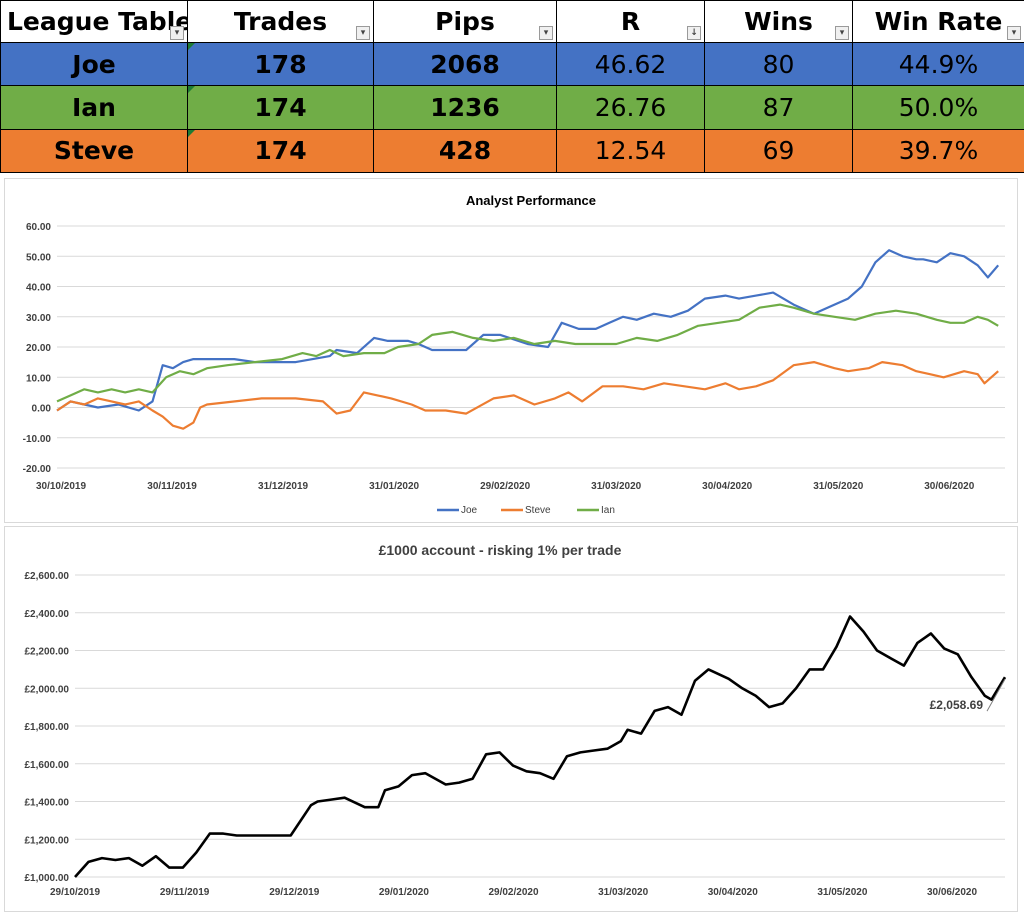  I want to click on y-tick-label: 60.00, so click(38, 227).